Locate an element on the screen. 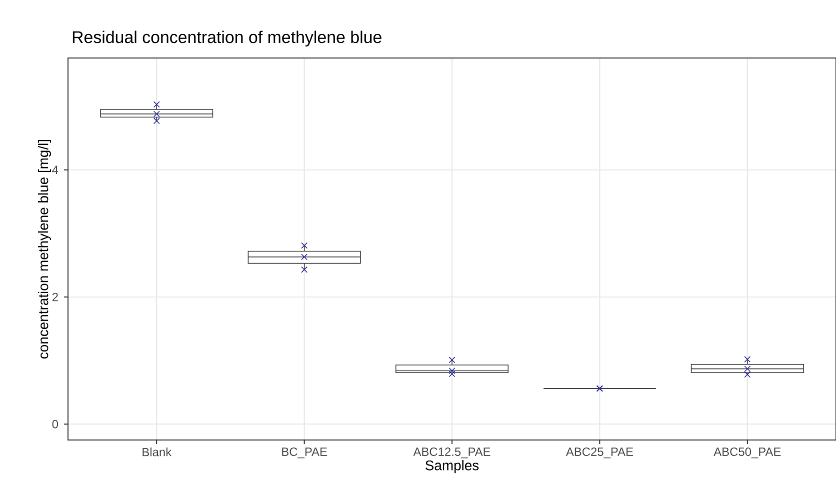  x-tick-label: Blank is located at coordinates (157, 452).